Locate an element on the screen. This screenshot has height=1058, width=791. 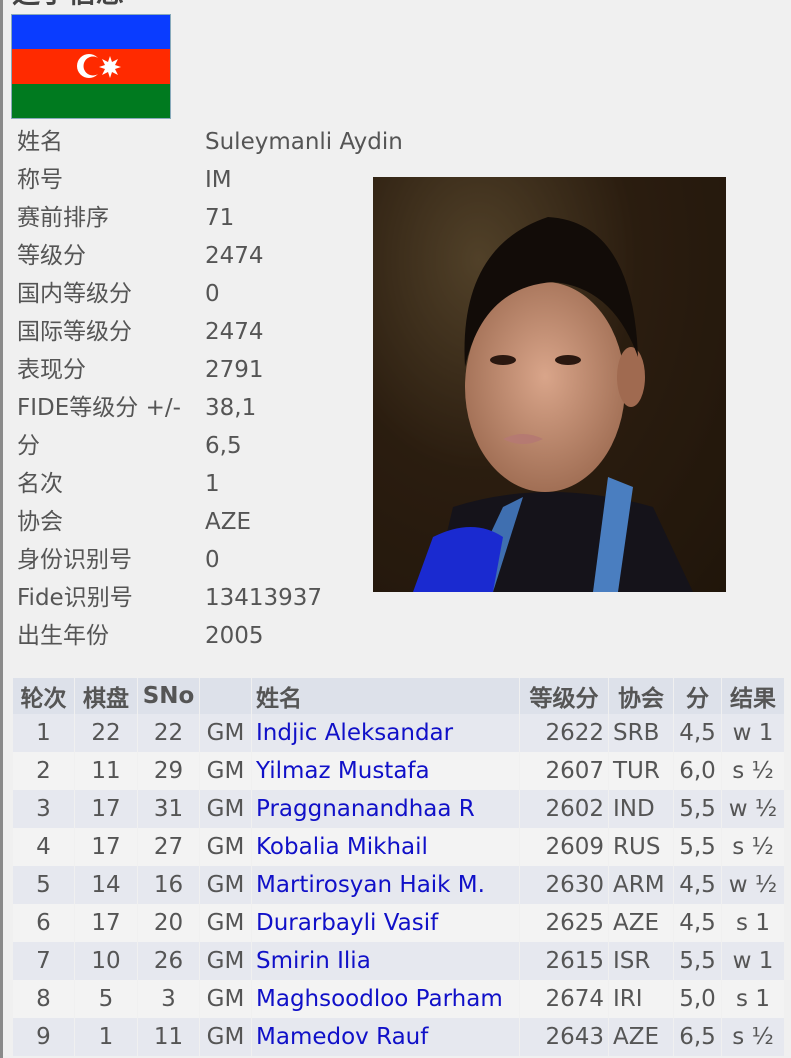
col-name: Yilmaz Mustafa is located at coordinates (385, 771).